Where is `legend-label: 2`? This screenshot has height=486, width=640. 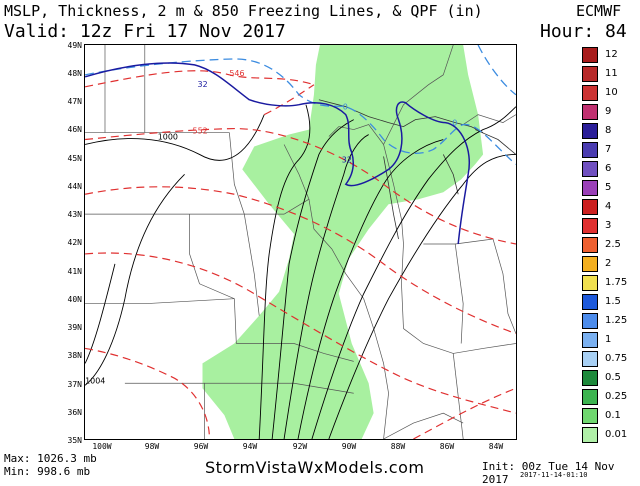 legend-label: 2 is located at coordinates (608, 263).